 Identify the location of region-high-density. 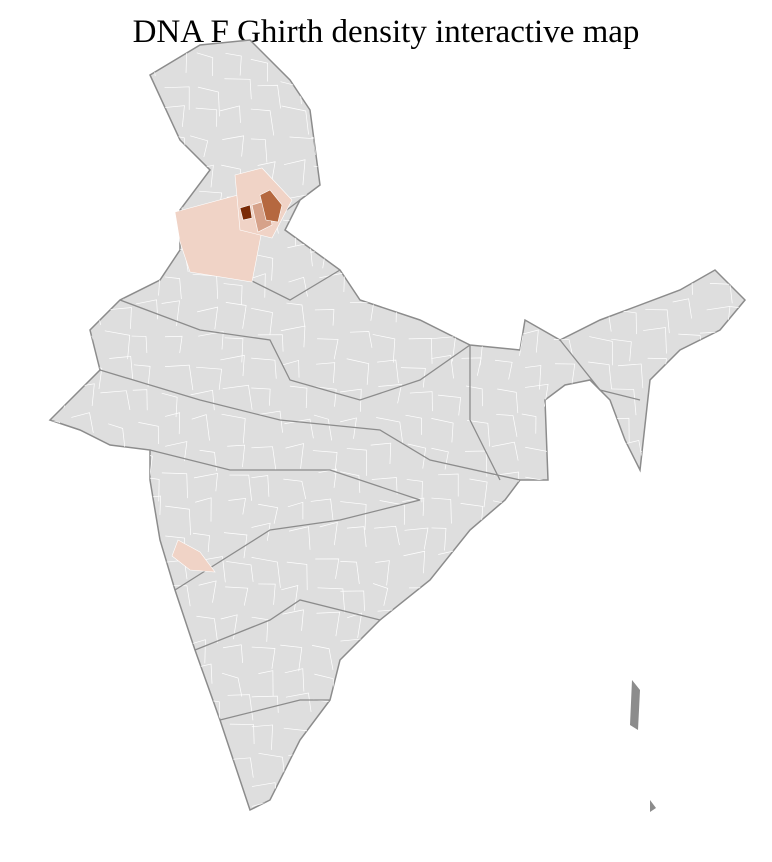
(271, 206).